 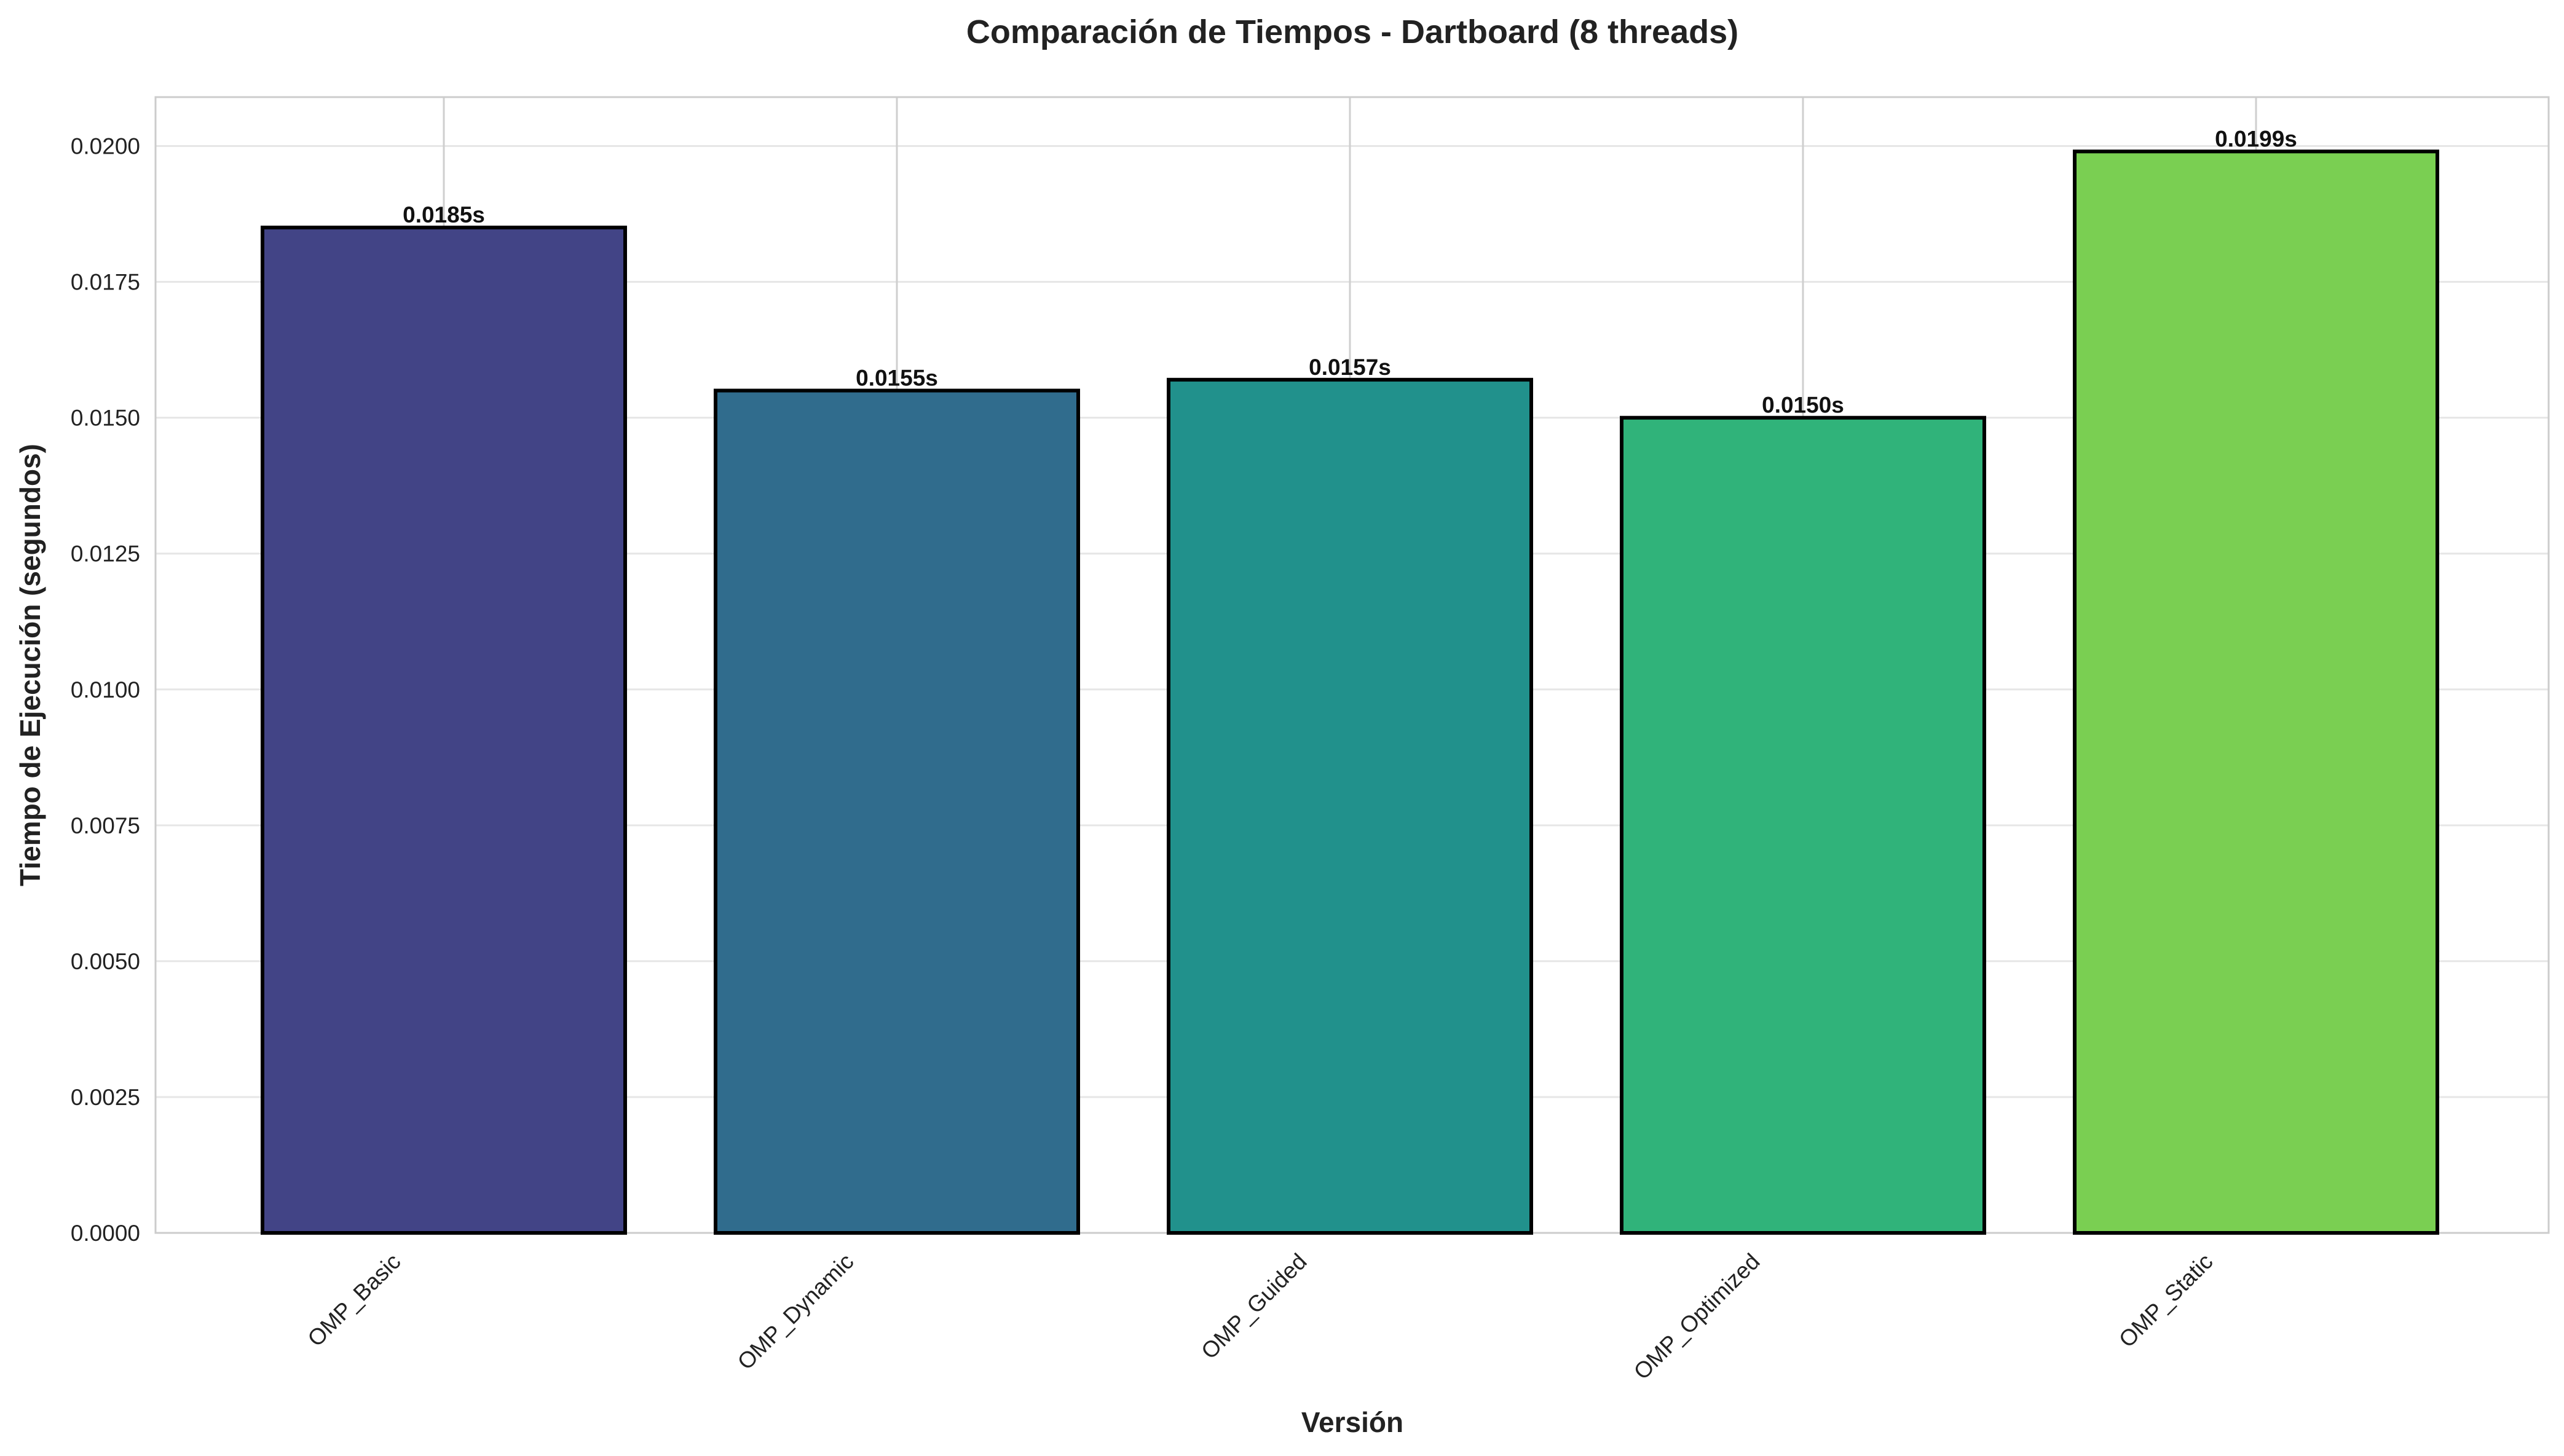 I want to click on y-axis-label: Tiempo de Ejecución (segundos), so click(x=30, y=665).